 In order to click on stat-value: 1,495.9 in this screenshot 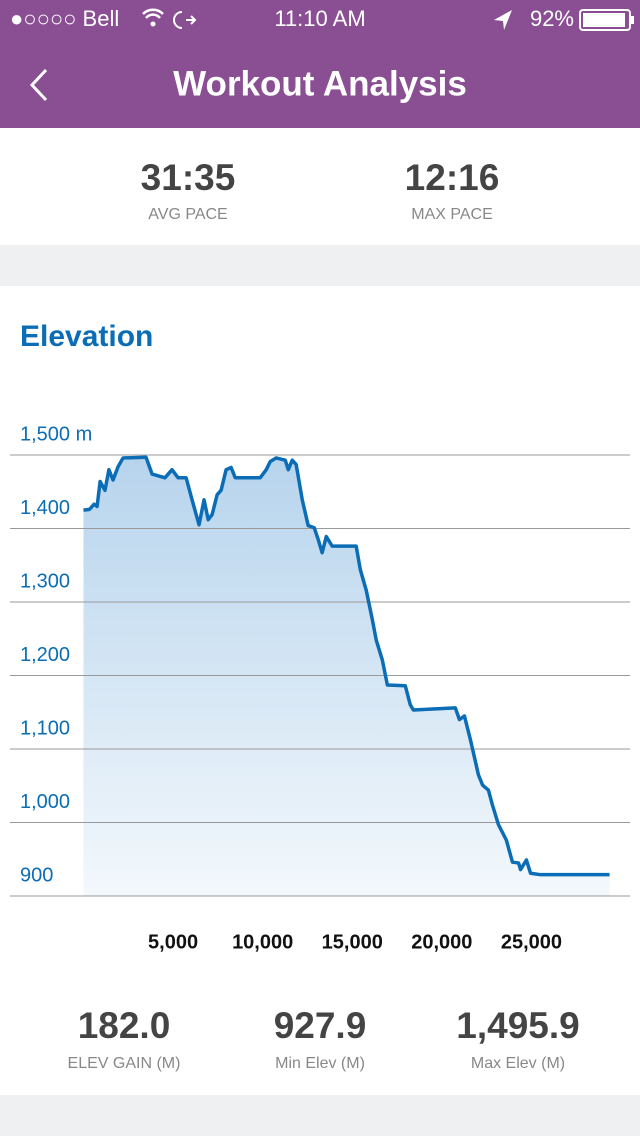, I will do `click(517, 1025)`.